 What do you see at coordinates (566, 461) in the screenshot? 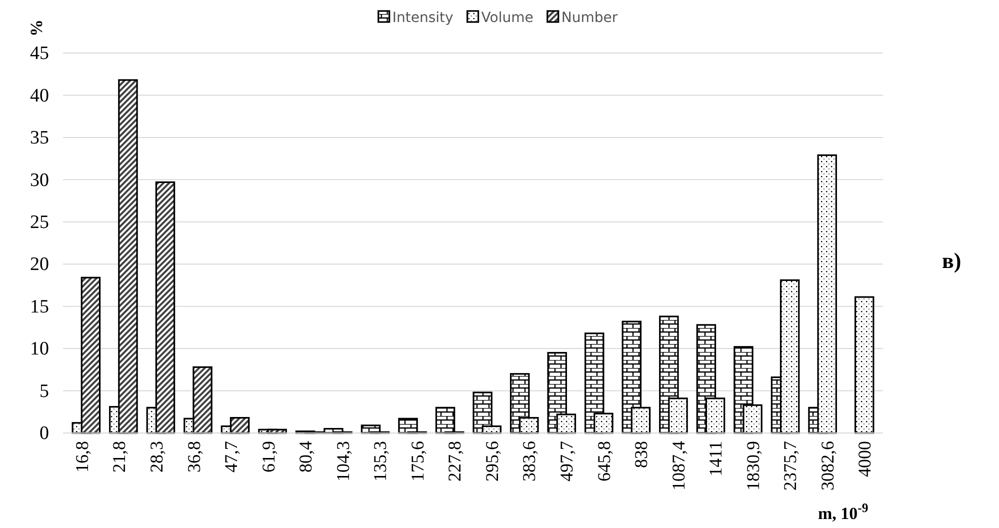
I see `x-tick-label: 497,7` at bounding box center [566, 461].